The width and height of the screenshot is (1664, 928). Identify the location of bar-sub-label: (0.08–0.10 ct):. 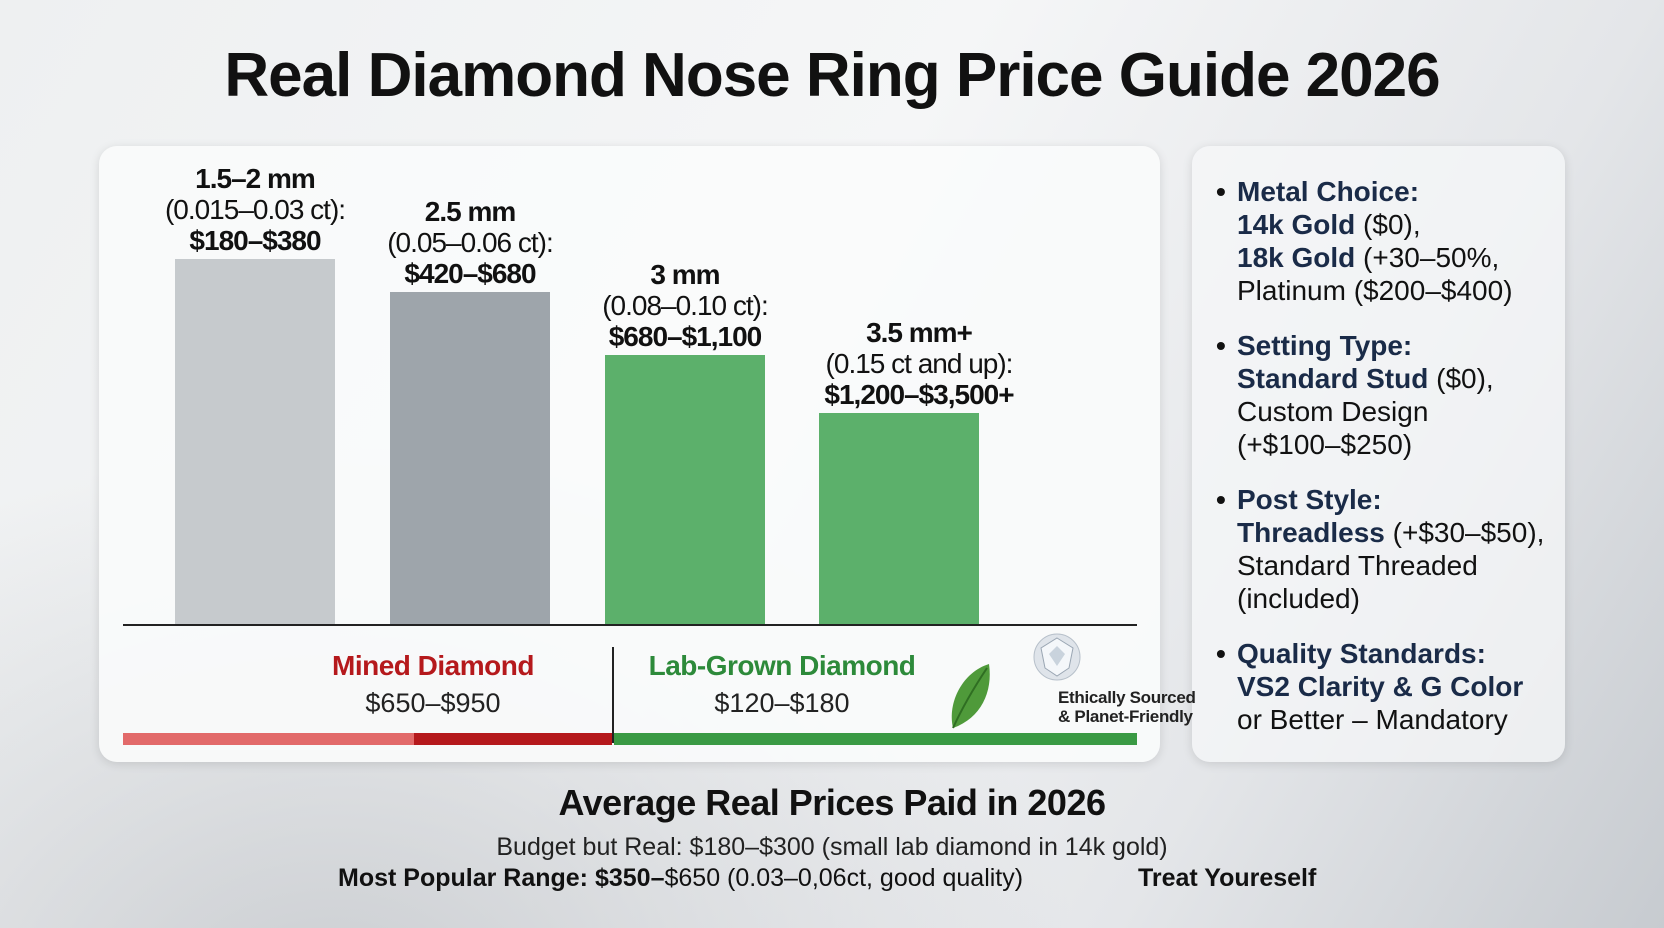
(685, 305).